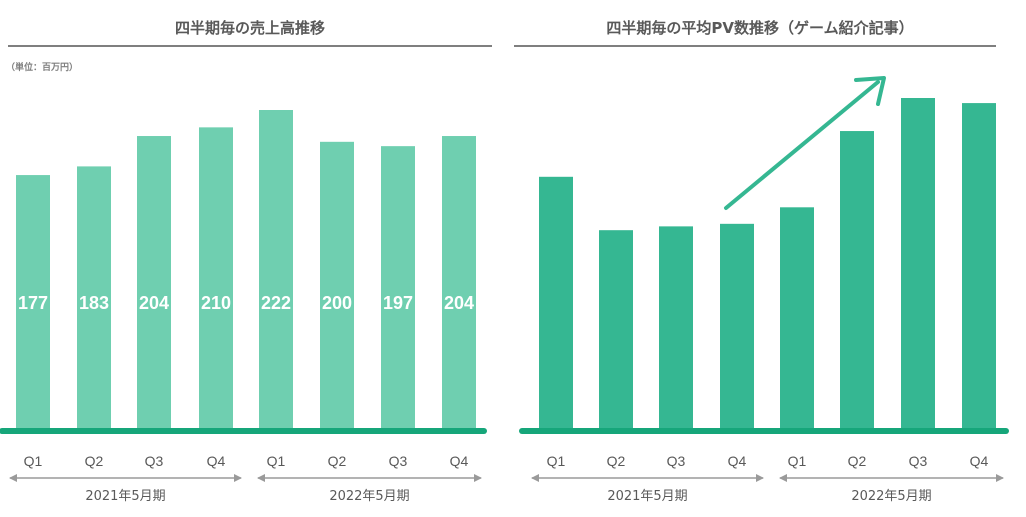 This screenshot has height=517, width=1026. Describe the element at coordinates (250, 28) in the screenshot. I see `left-chart-title: 四半期毎の売上高推移` at that location.